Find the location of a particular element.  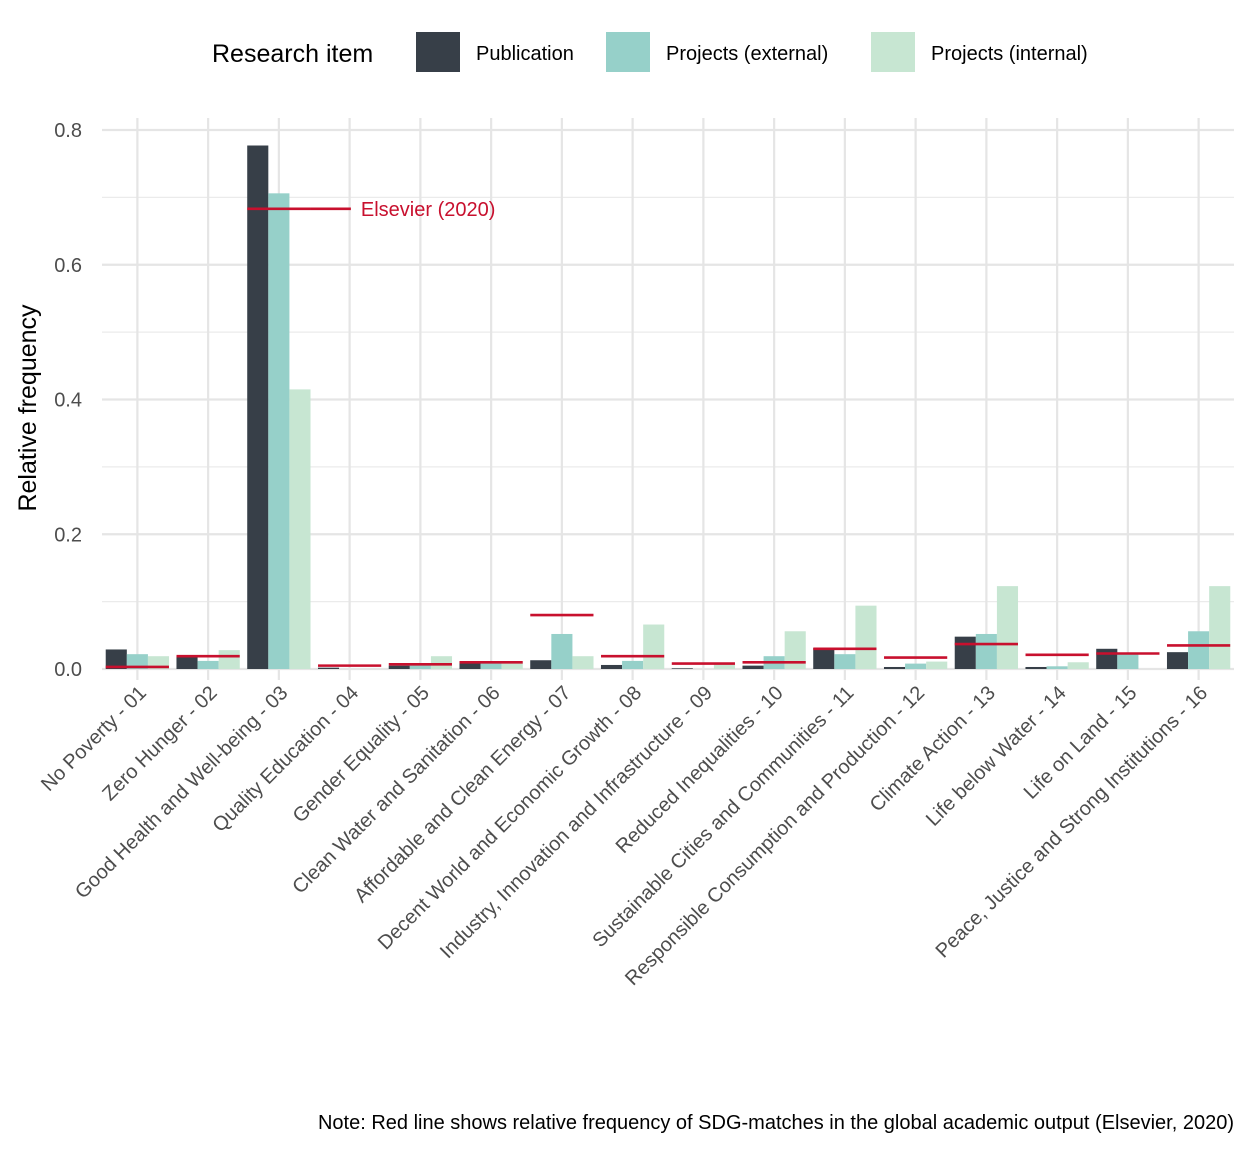

legend-label-3: Projects (internal) is located at coordinates (1009, 54).